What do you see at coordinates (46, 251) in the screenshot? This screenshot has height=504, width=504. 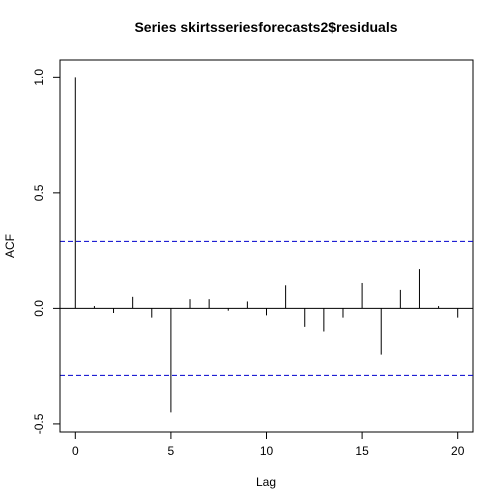 I see `y-axis: -0.5 0.0 0.5 1.0` at bounding box center [46, 251].